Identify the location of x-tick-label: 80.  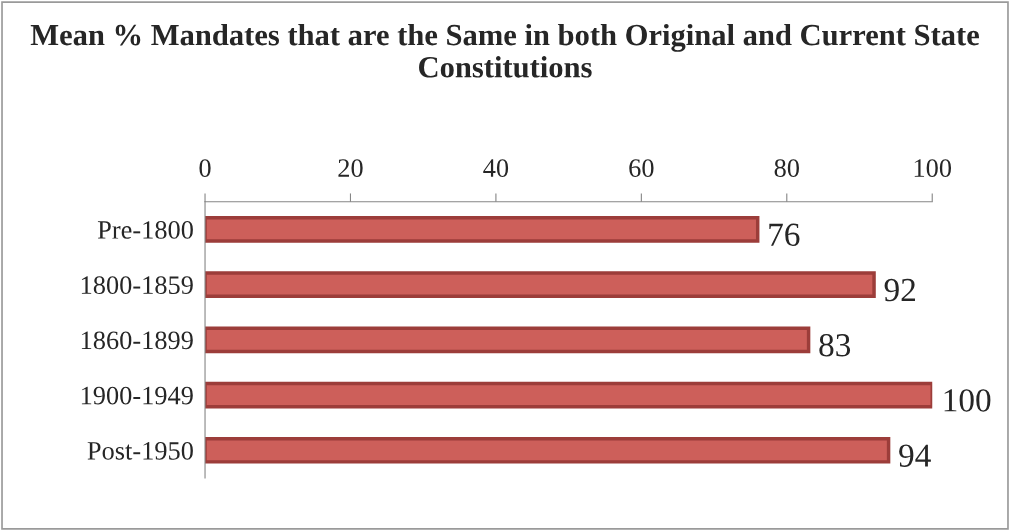
(786, 168).